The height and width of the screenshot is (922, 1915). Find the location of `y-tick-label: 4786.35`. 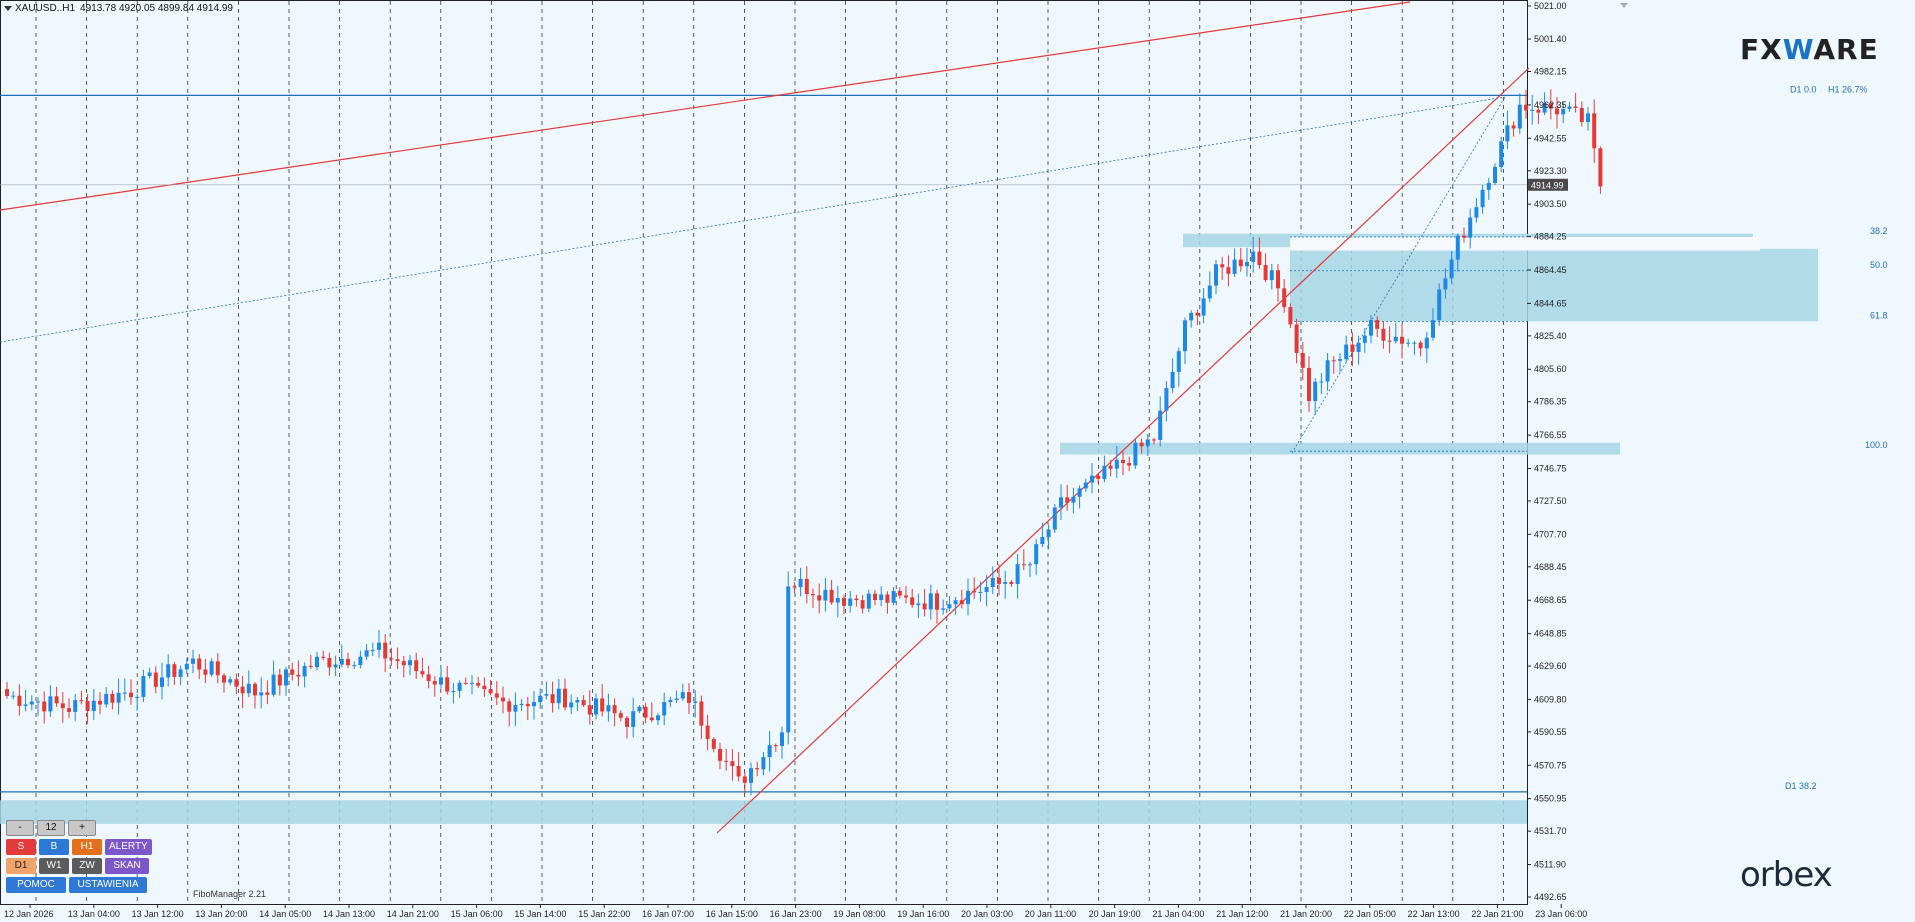

y-tick-label: 4786.35 is located at coordinates (1550, 402).